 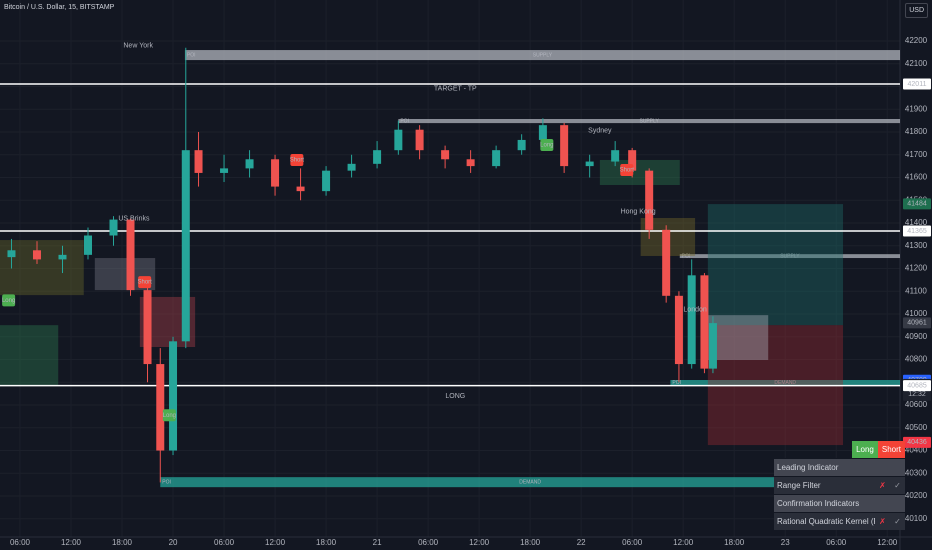 What do you see at coordinates (916, 359) in the screenshot?
I see `y-tick-label: 40800` at bounding box center [916, 359].